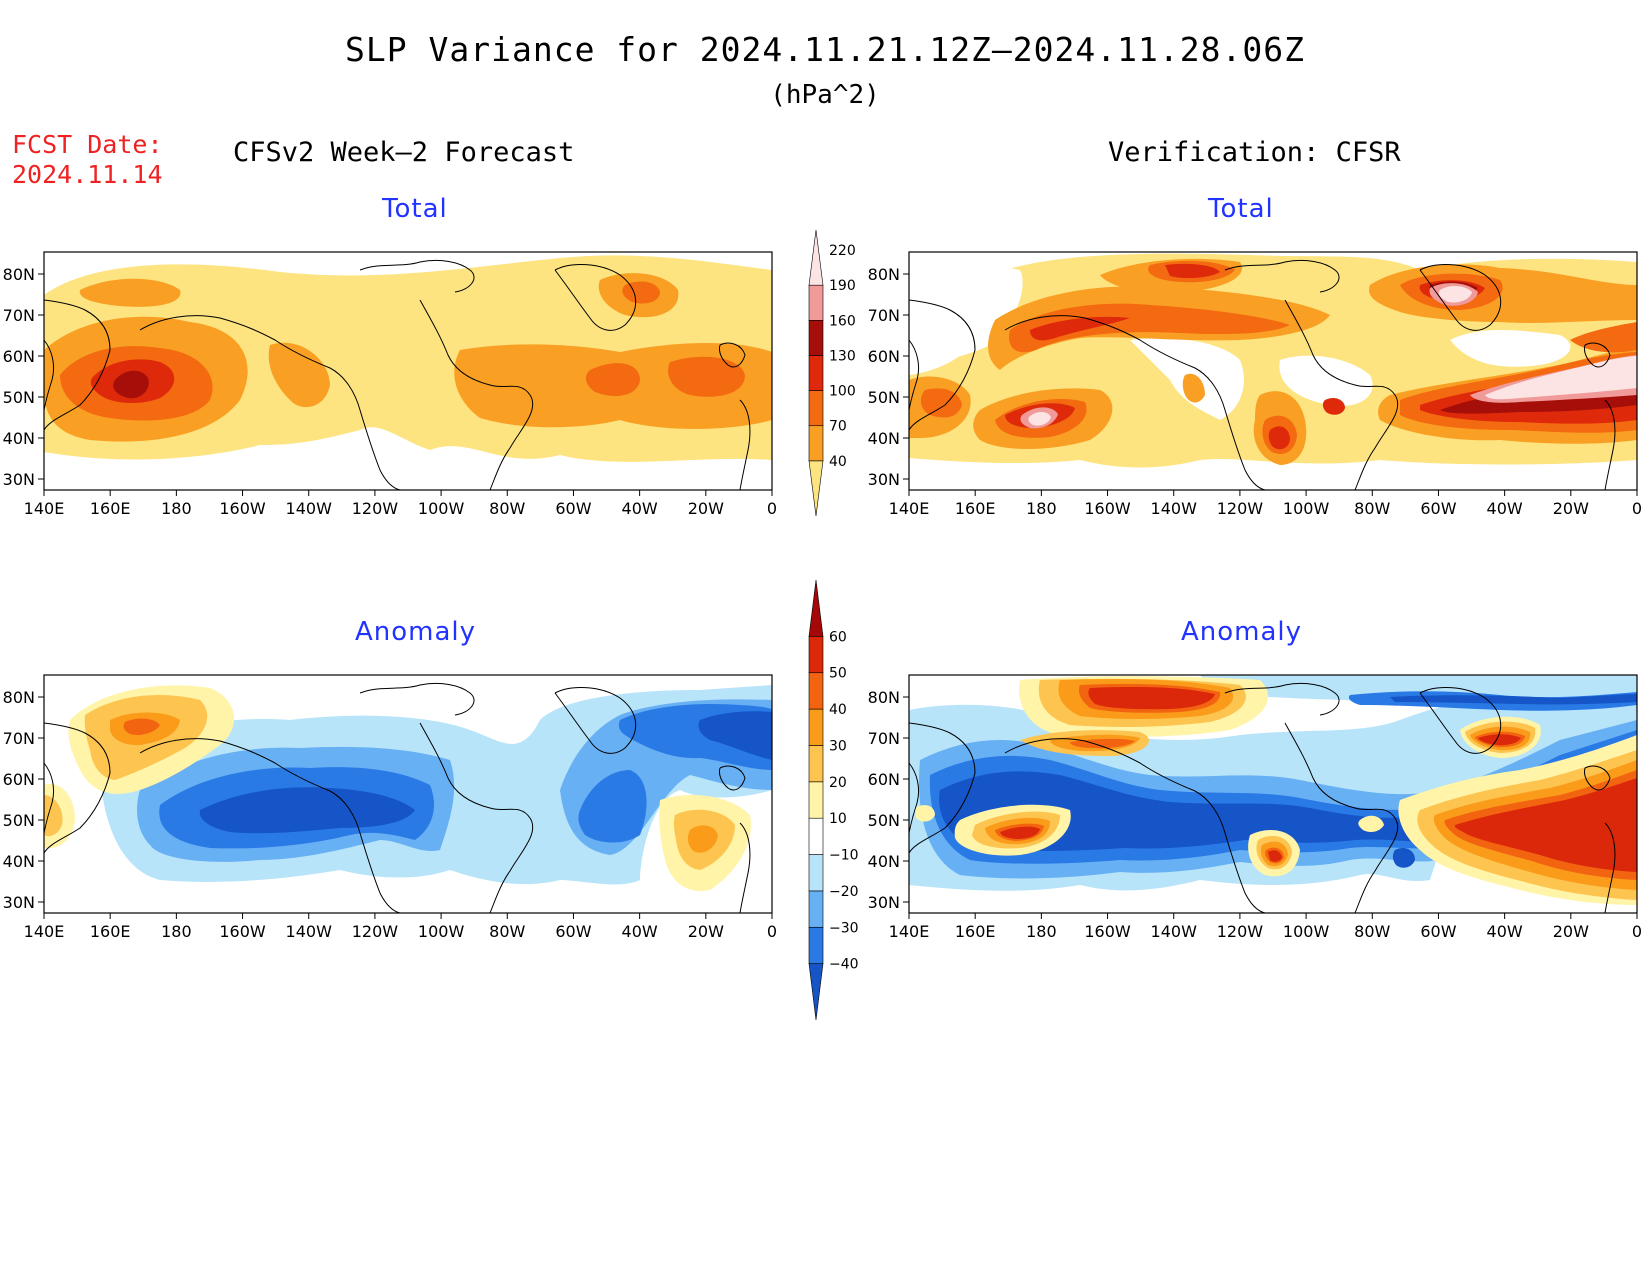 This screenshot has width=1650, height=1275. What do you see at coordinates (87, 174) in the screenshot?
I see `forecast-date-value: 2024.11.14` at bounding box center [87, 174].